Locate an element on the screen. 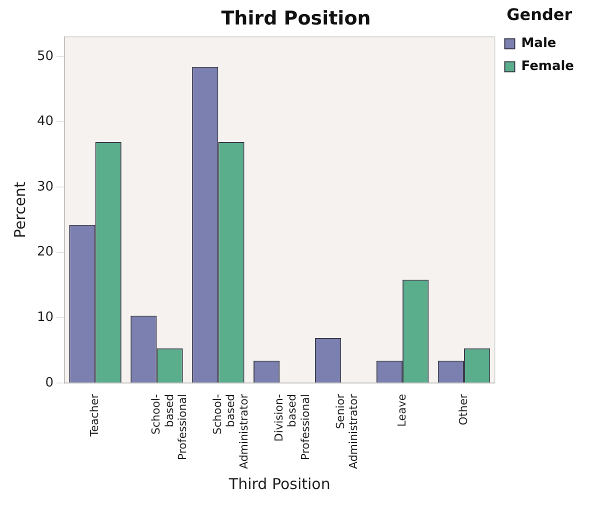 The image size is (597, 508). legend-title: Gender is located at coordinates (539, 14).